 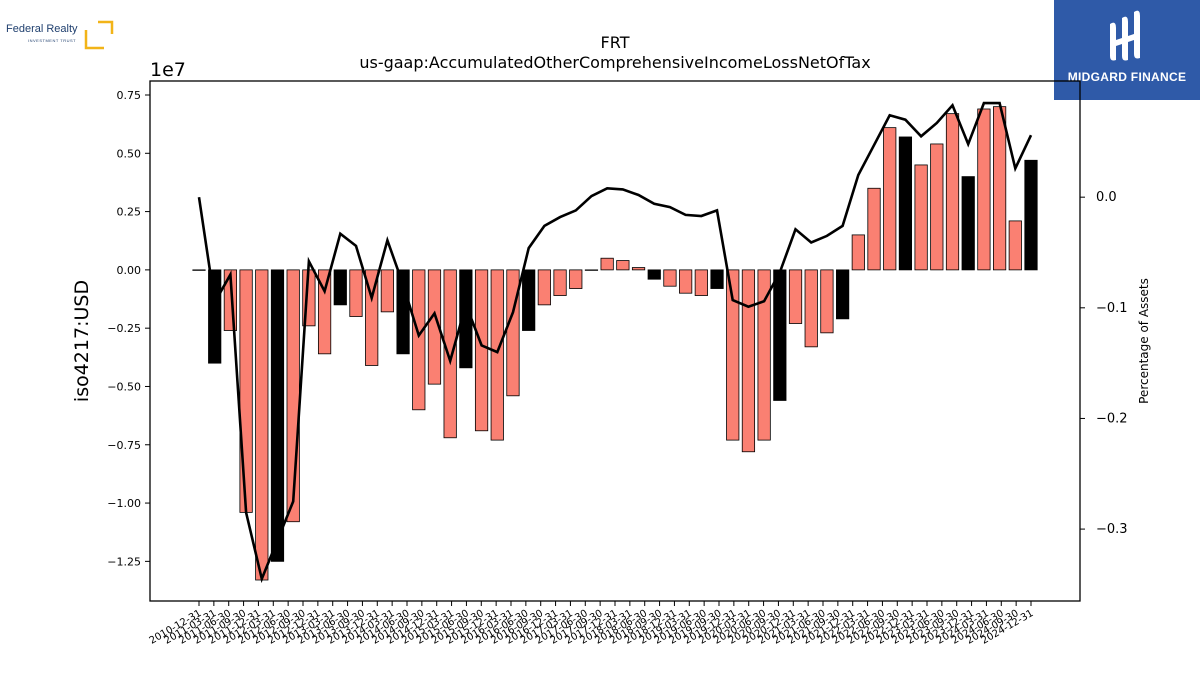 What do you see at coordinates (99, 35) in the screenshot?
I see `federal-realty-mark-icon` at bounding box center [99, 35].